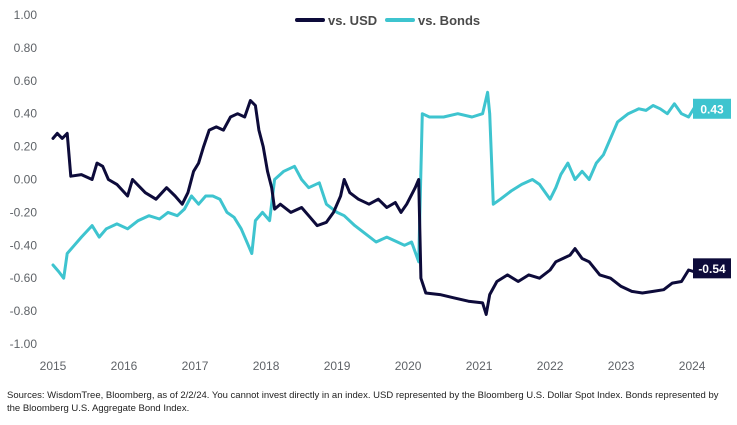  I want to click on y-tick-label: -0.20, so click(24, 212).